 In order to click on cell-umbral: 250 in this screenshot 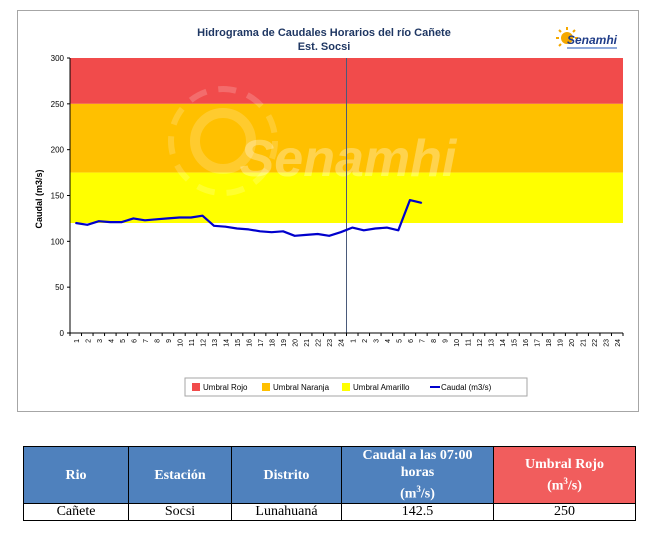, I will do `click(564, 512)`.